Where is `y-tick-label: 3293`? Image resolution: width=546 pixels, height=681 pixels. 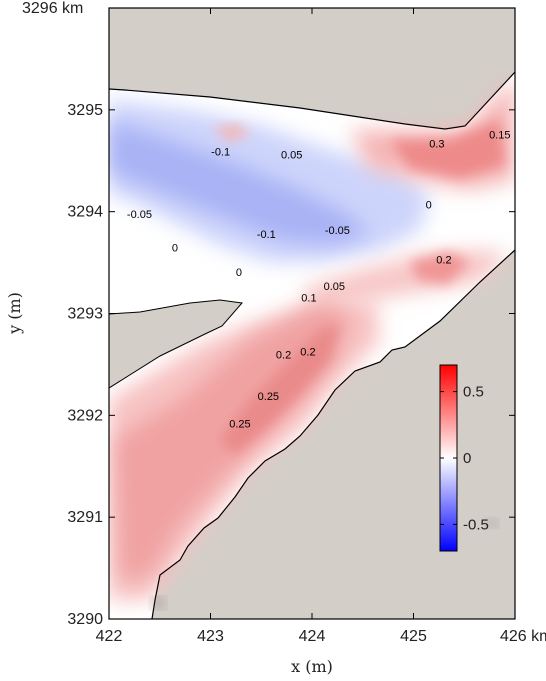 y-tick-label: 3293 is located at coordinates (85, 314).